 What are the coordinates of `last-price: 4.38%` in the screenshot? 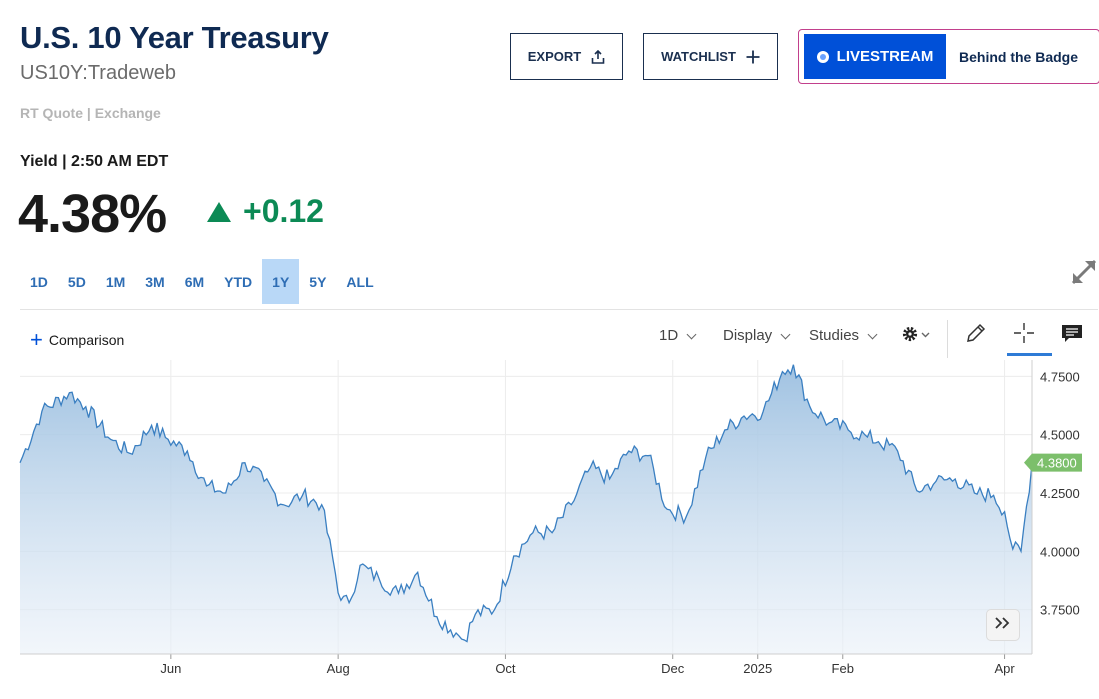 It's located at (92, 214).